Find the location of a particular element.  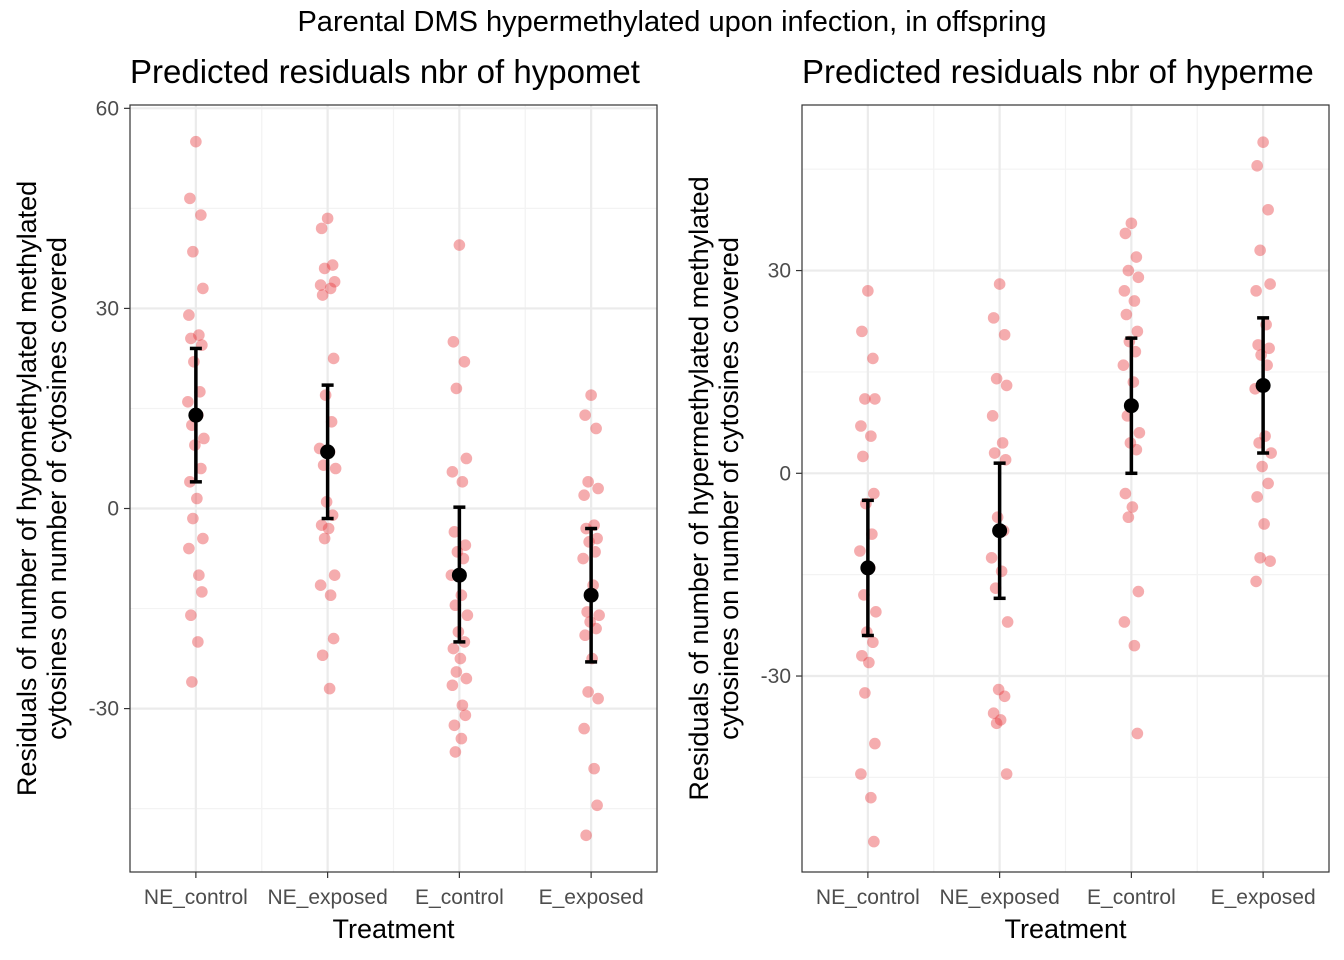

left-y-tick-label: 0 is located at coordinates (113, 509).